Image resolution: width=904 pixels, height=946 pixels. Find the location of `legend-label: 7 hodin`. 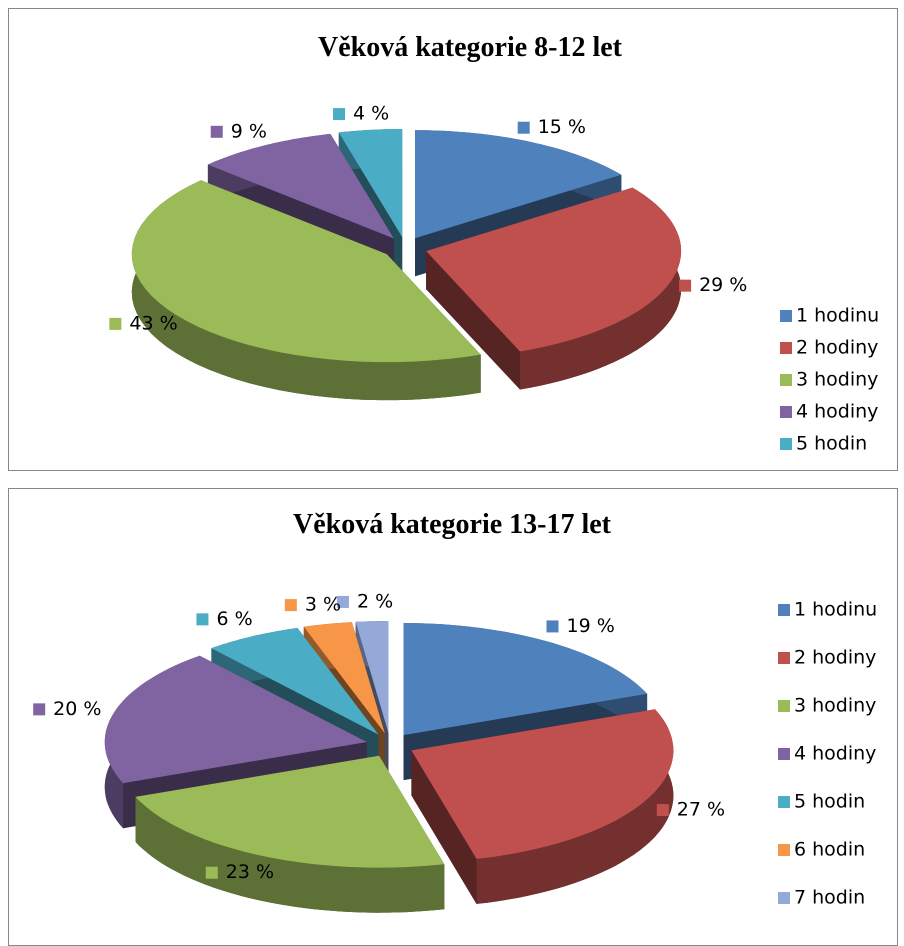

legend-label: 7 hodin is located at coordinates (829, 898).